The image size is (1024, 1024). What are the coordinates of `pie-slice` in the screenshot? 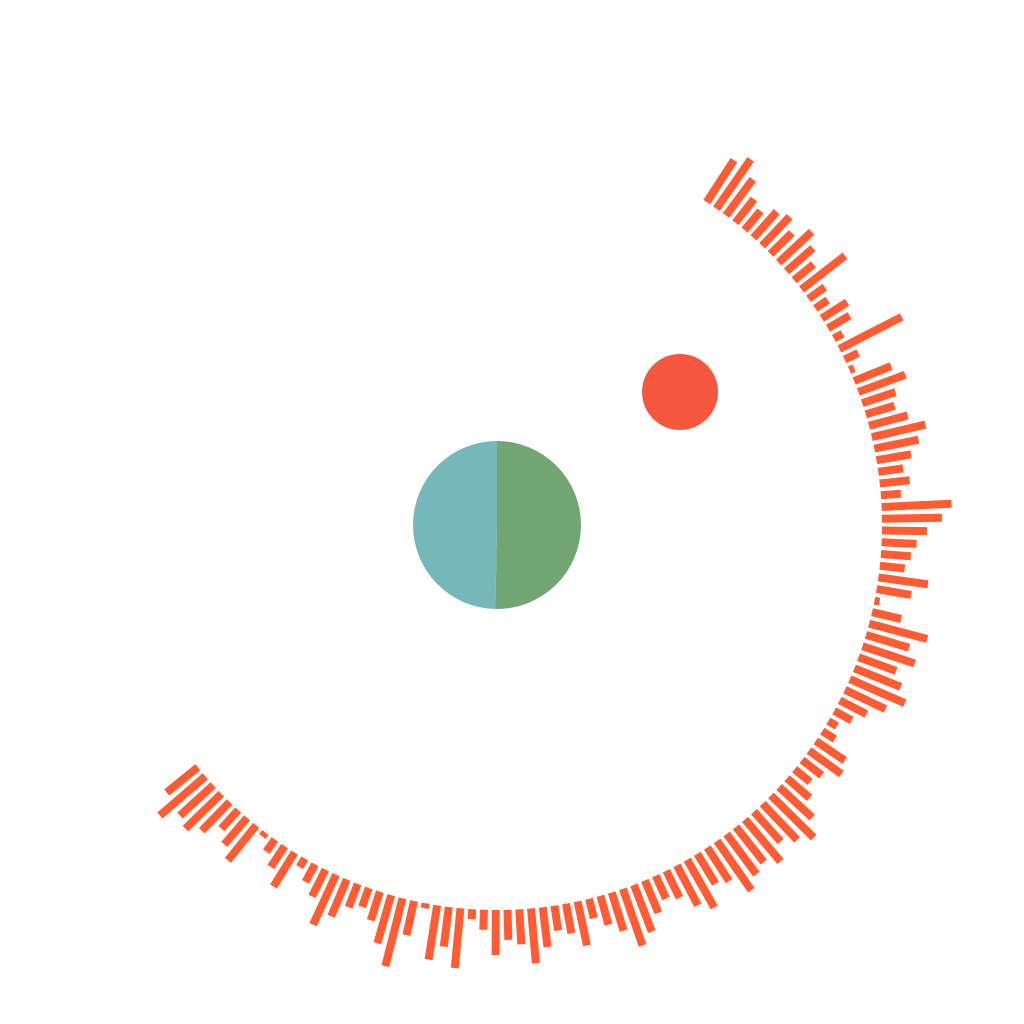 It's located at (454, 525).